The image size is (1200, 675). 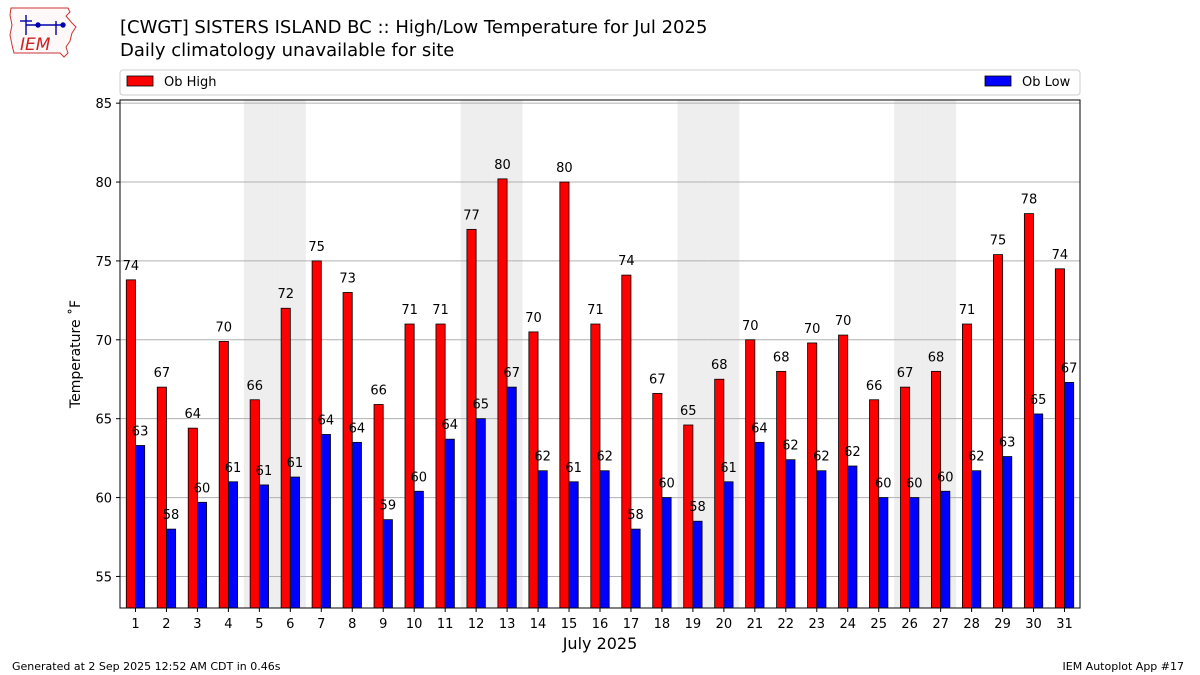 I want to click on x-tick-label-21: 21, so click(x=755, y=624).